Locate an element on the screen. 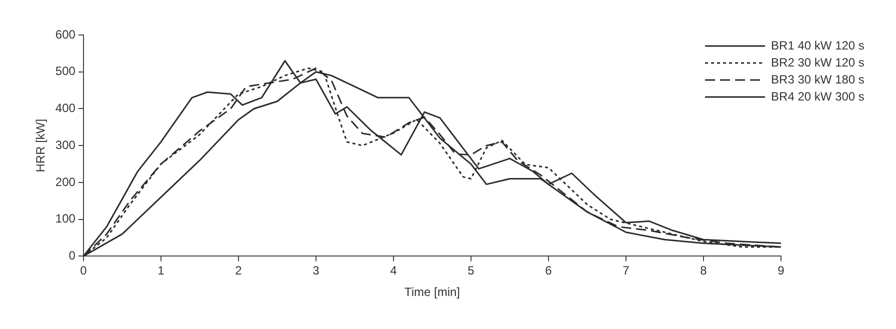 The width and height of the screenshot is (896, 329). y-axis-title: HRR [kW] is located at coordinates (41, 145).